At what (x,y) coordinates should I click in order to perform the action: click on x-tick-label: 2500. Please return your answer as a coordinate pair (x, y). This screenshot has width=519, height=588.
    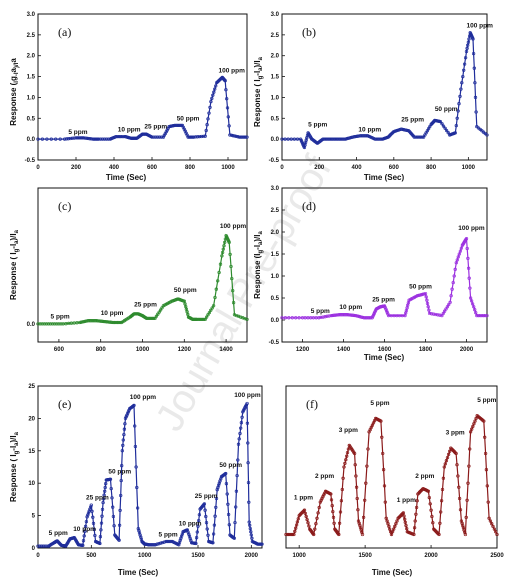
    Looking at the image, I should click on (497, 556).